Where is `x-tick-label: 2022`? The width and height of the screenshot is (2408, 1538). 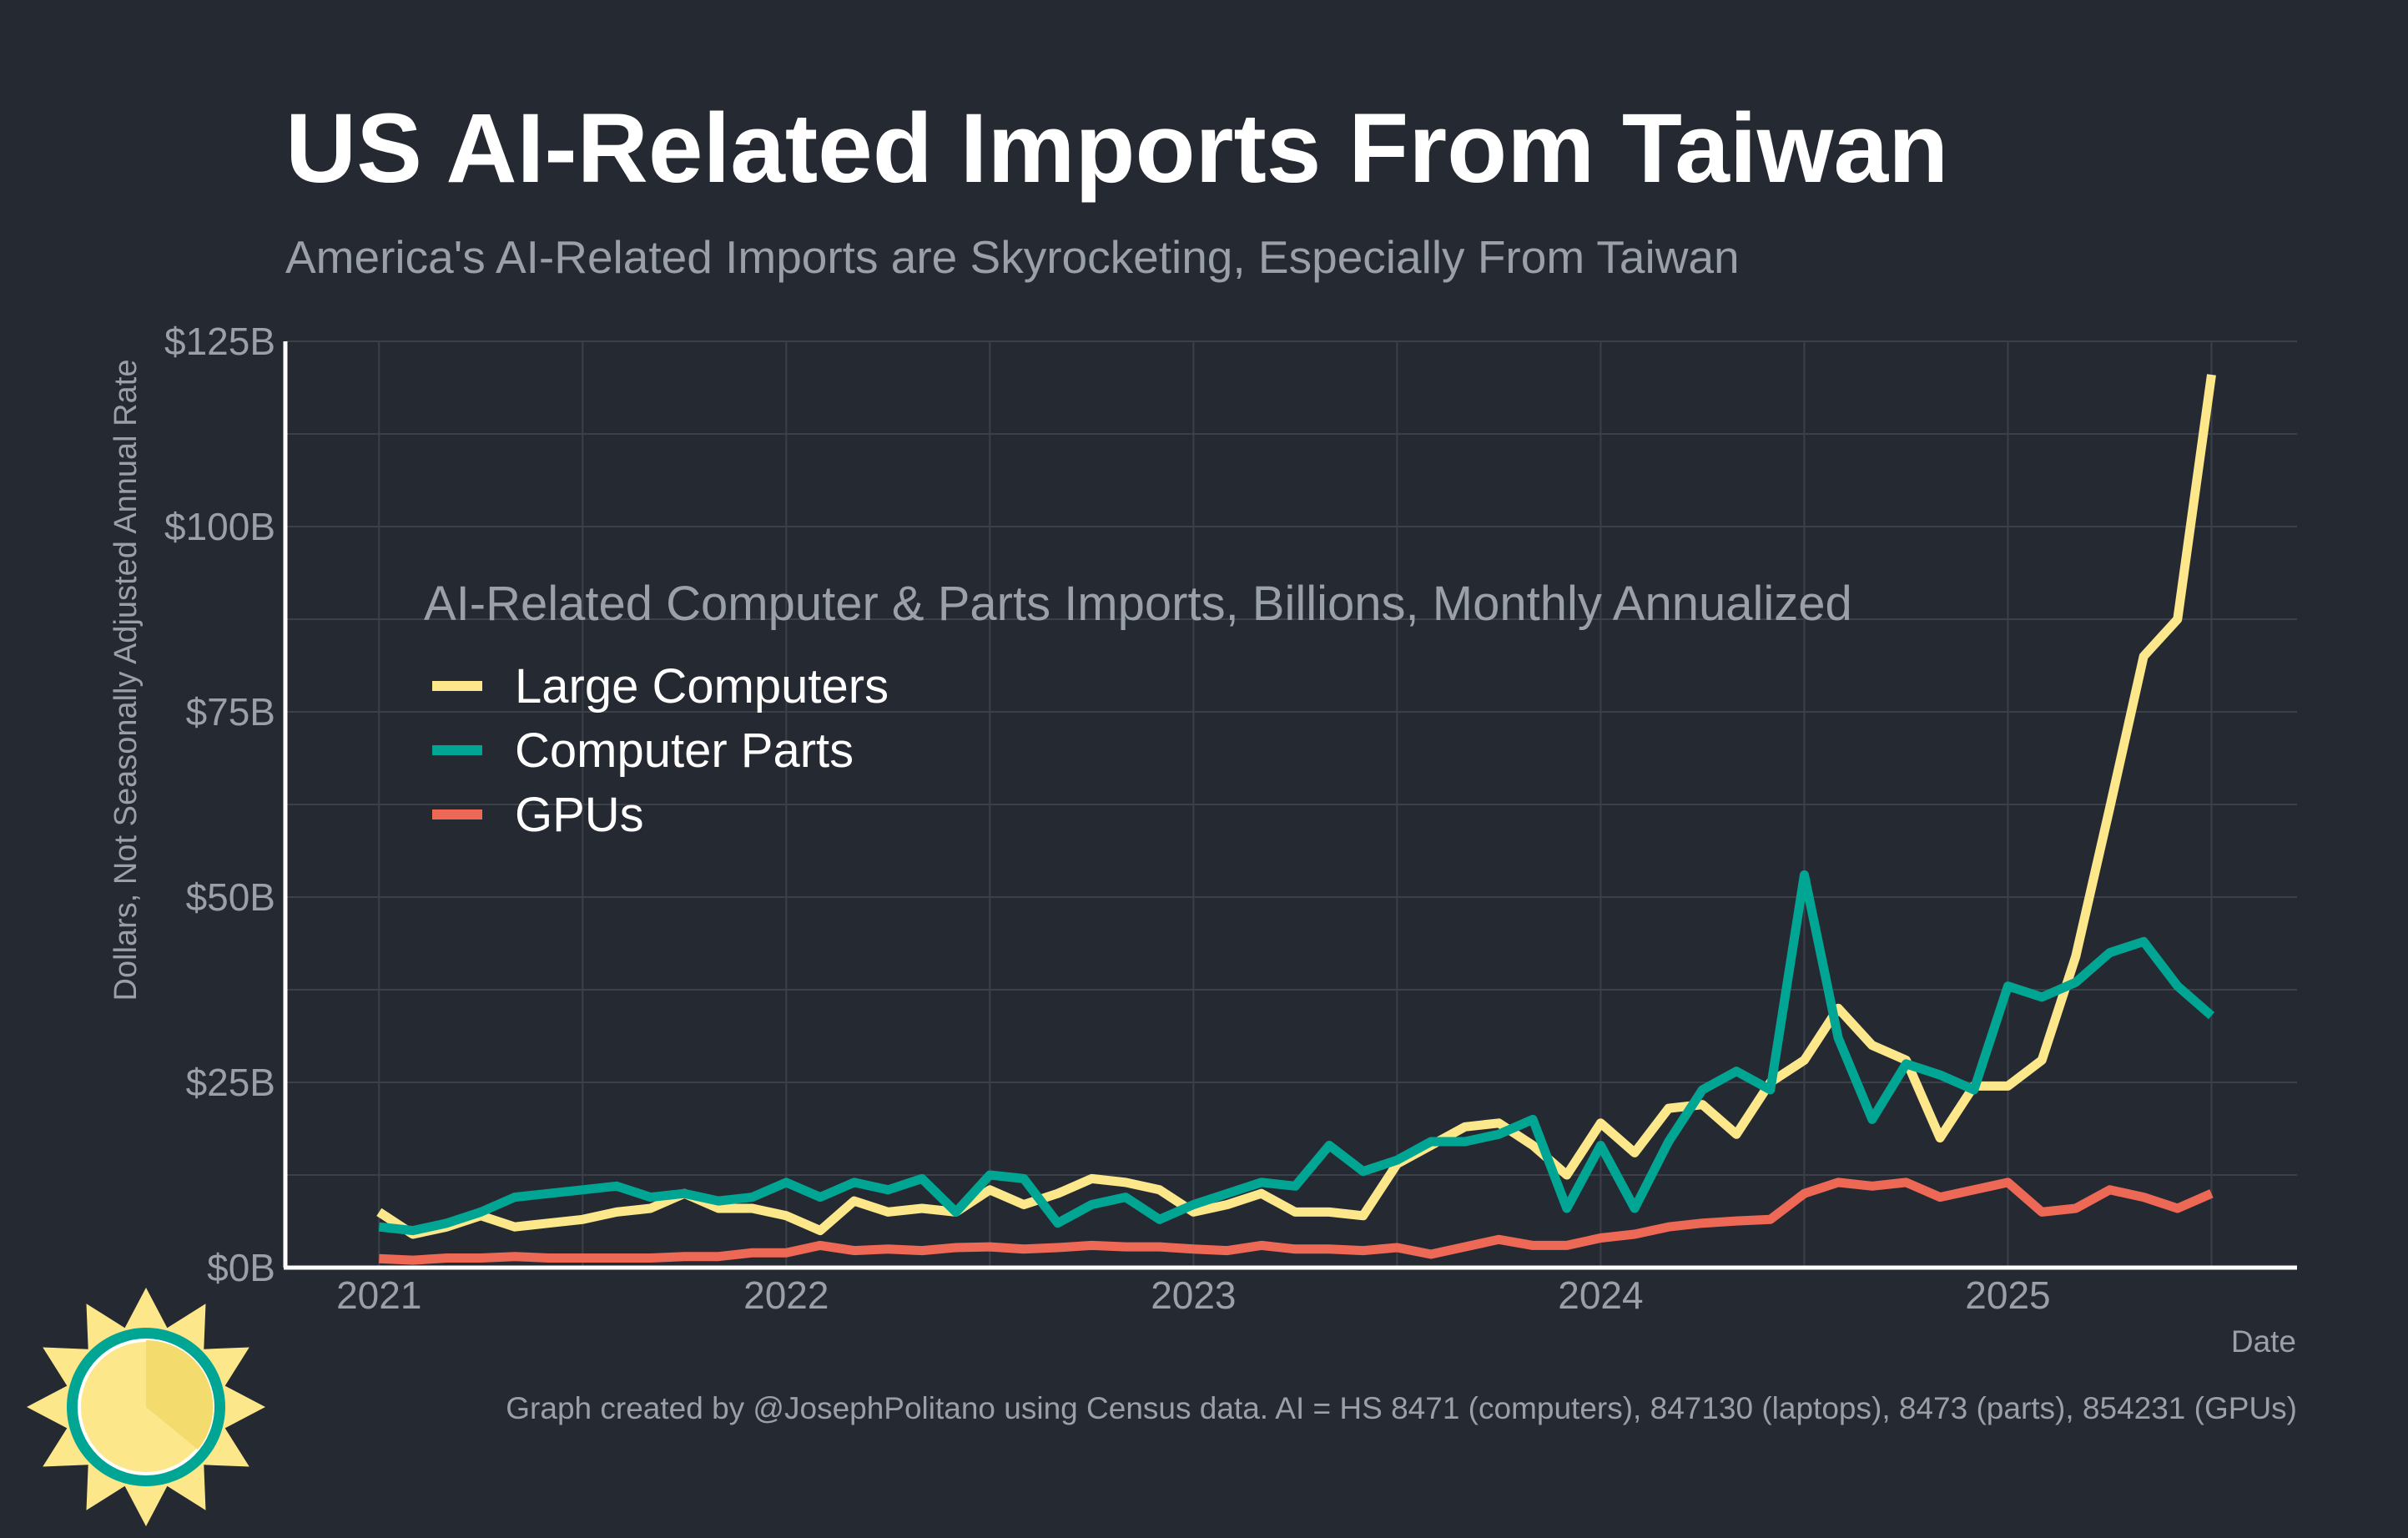
x-tick-label: 2022 is located at coordinates (786, 1295).